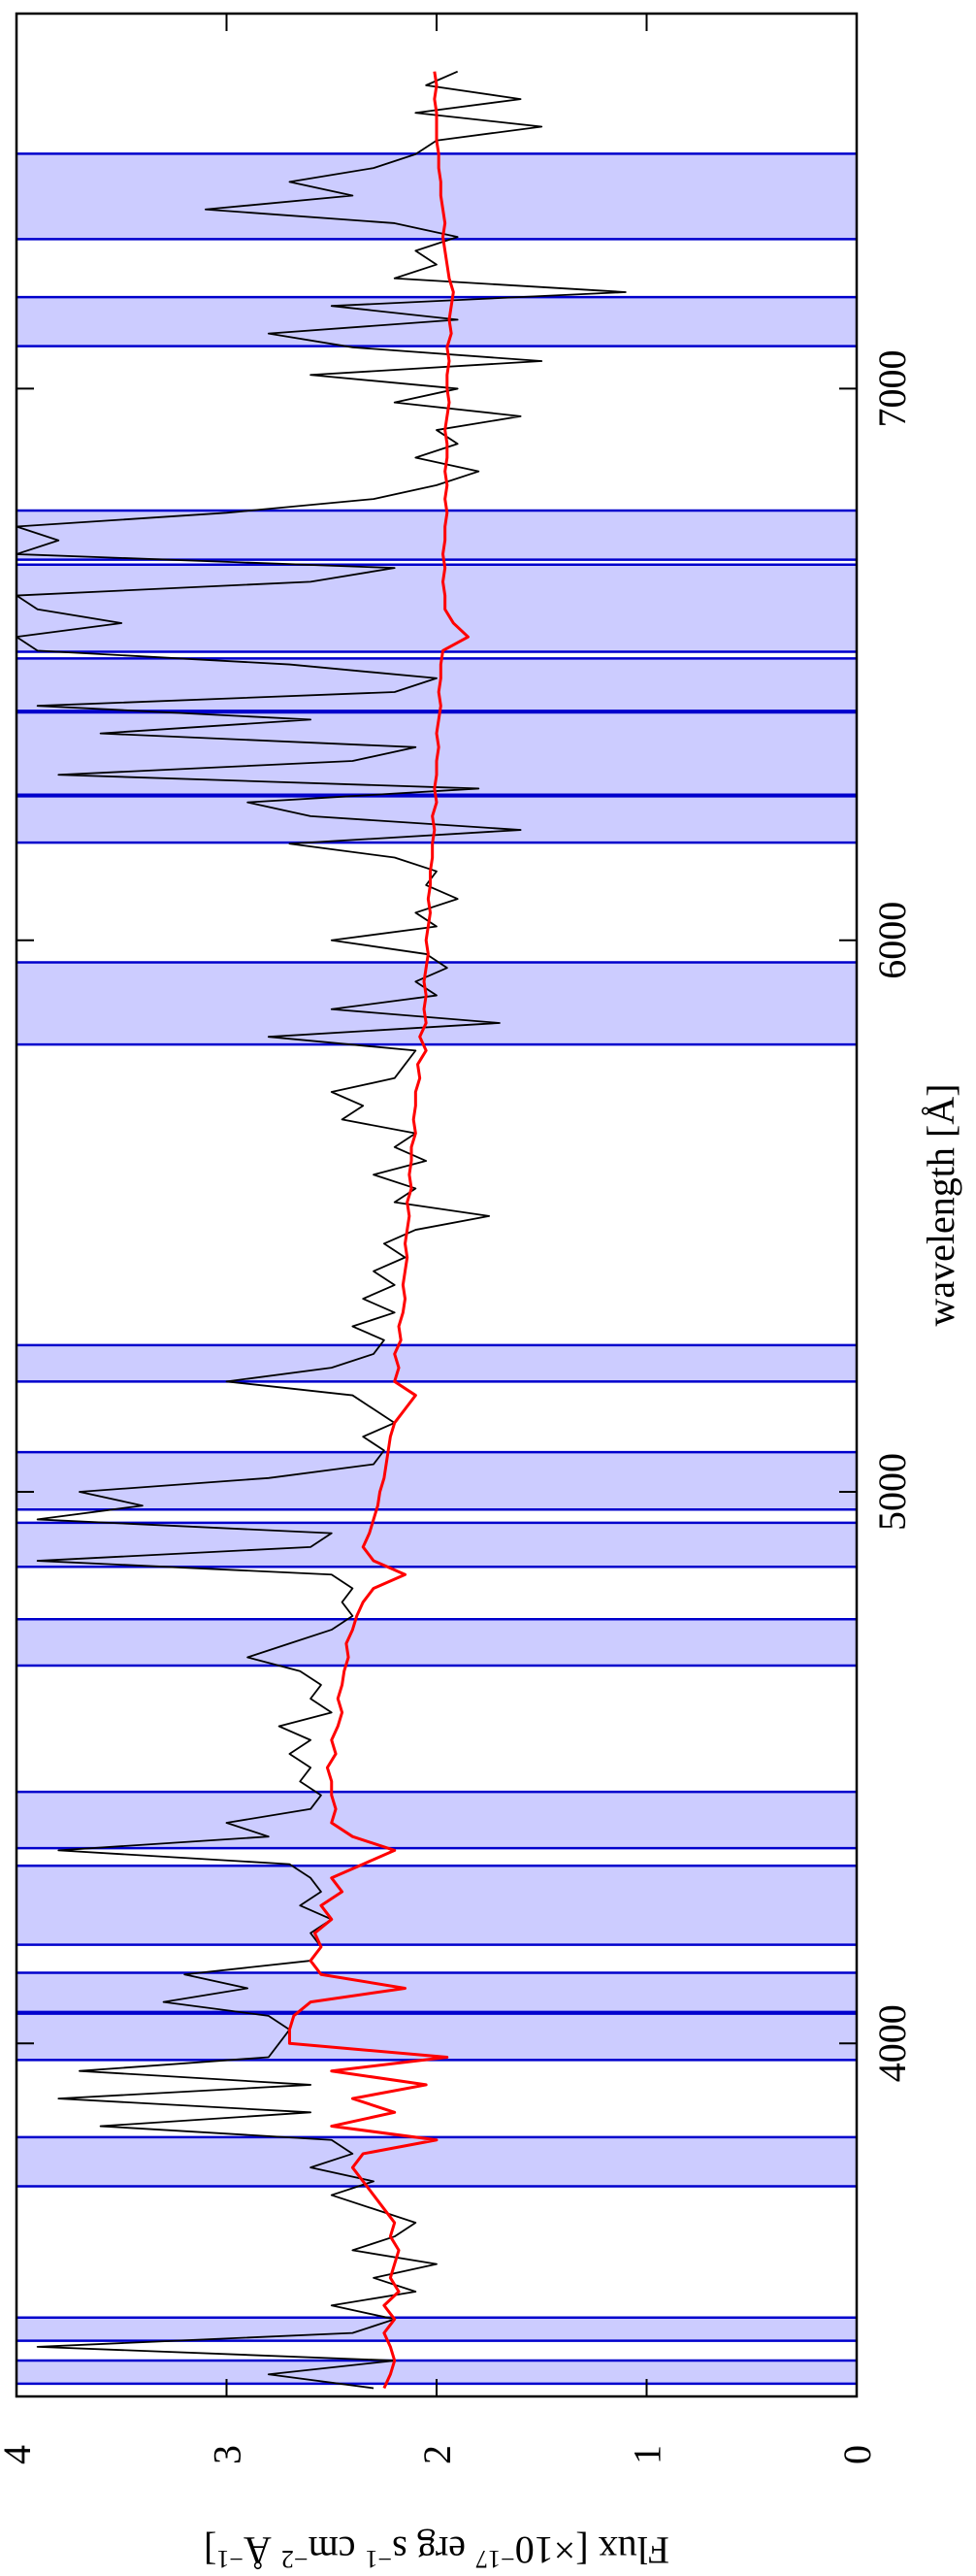  I want to click on y-axis-label-part: erg s, so click(433, 2550).